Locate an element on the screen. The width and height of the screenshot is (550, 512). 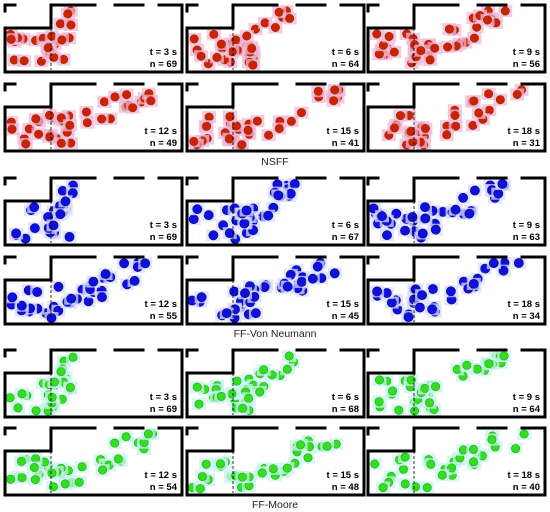
time-label: t = 9 s is located at coordinates (526, 225).